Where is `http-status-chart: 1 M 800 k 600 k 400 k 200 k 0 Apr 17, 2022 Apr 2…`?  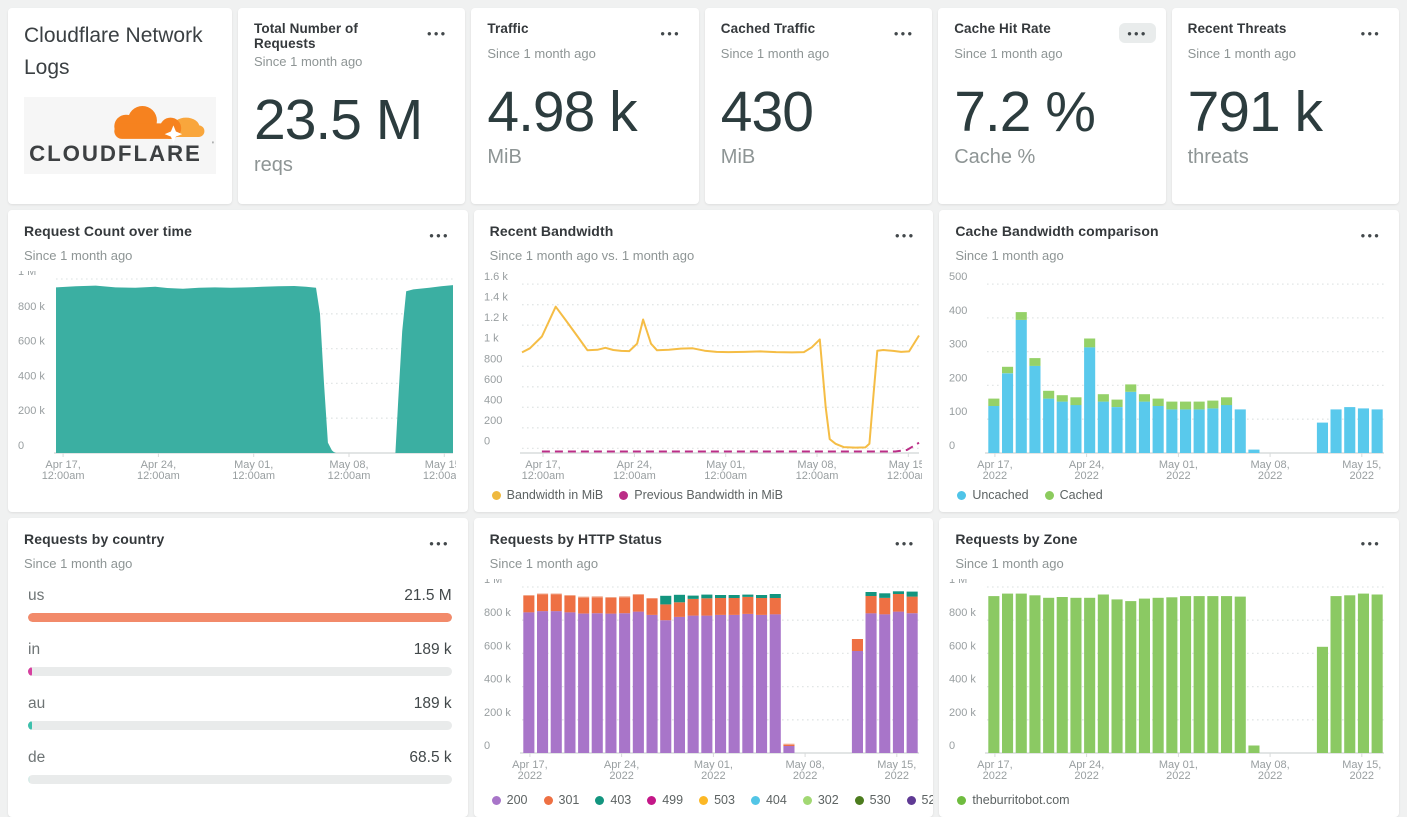 http-status-chart: 1 M 800 k 600 k 400 k 200 k 0 Apr 17, 2022 Apr 2… is located at coordinates (702, 678).